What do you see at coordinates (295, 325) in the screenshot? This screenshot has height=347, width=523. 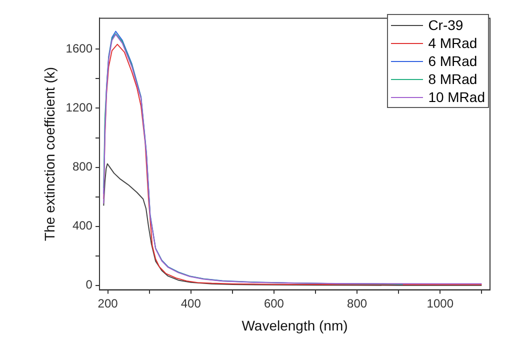 I see `x-axis-title: Wavelength (nm)` at bounding box center [295, 325].